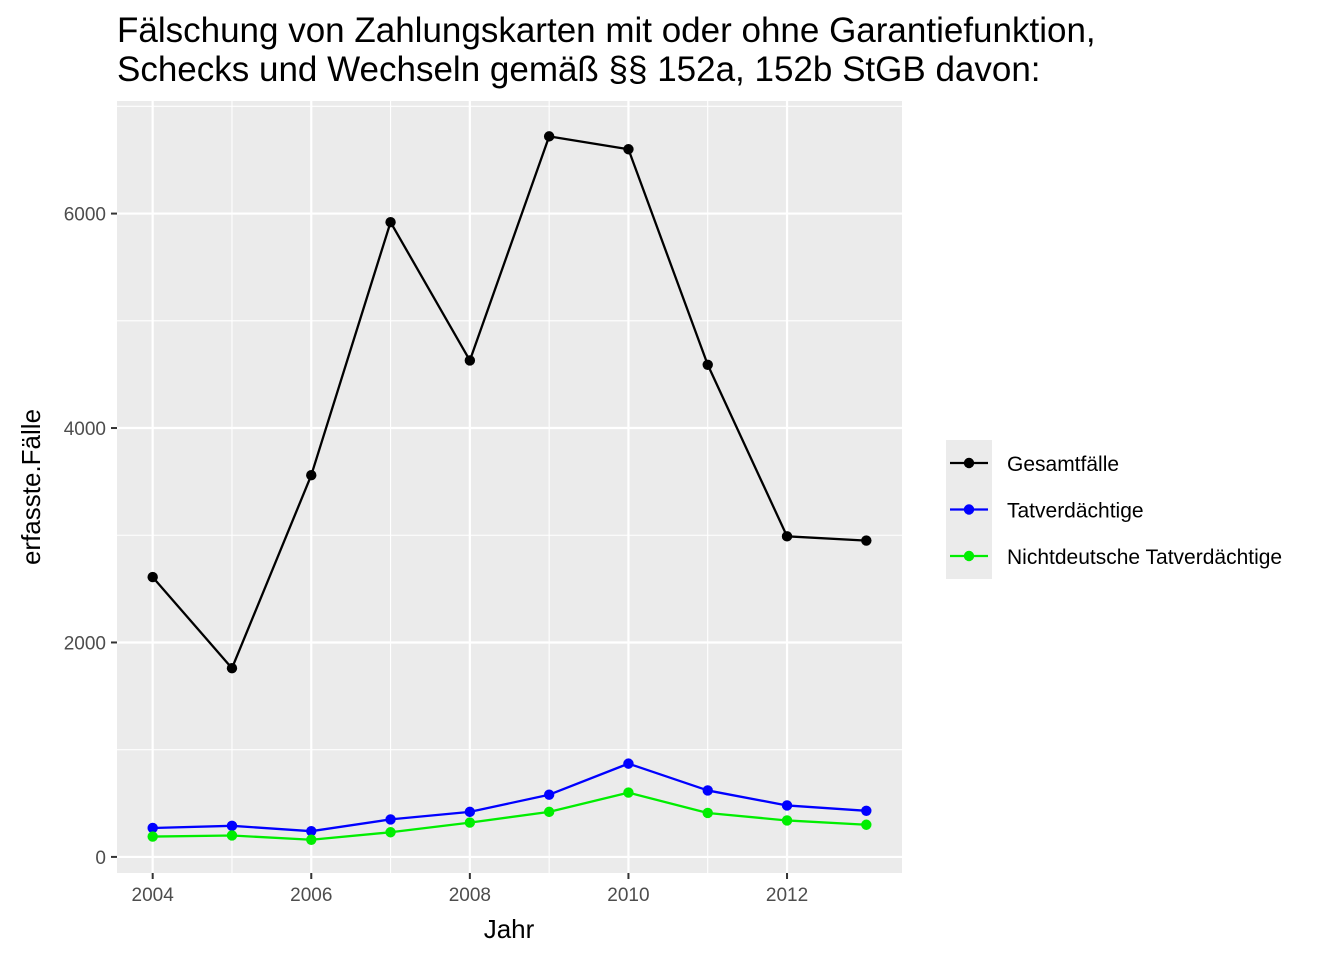 This screenshot has width=1344, height=960. I want to click on y-axis-title: erfasste.Fälle, so click(31, 487).